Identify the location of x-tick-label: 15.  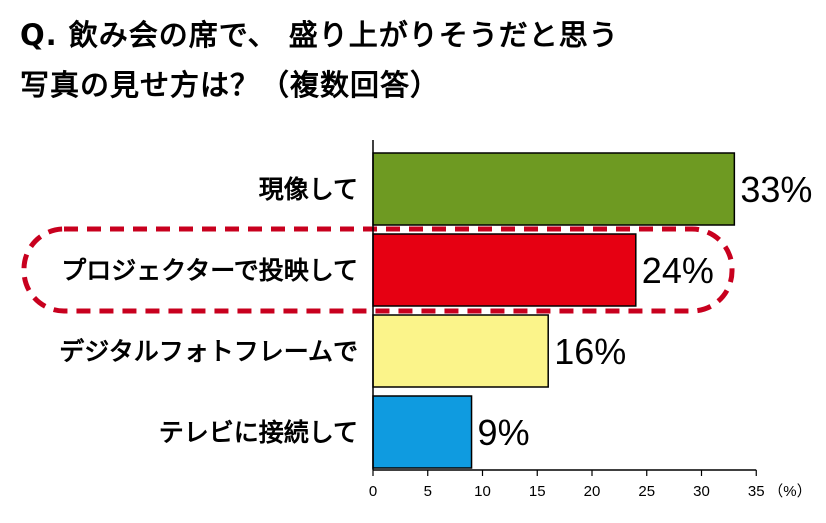
(537, 491).